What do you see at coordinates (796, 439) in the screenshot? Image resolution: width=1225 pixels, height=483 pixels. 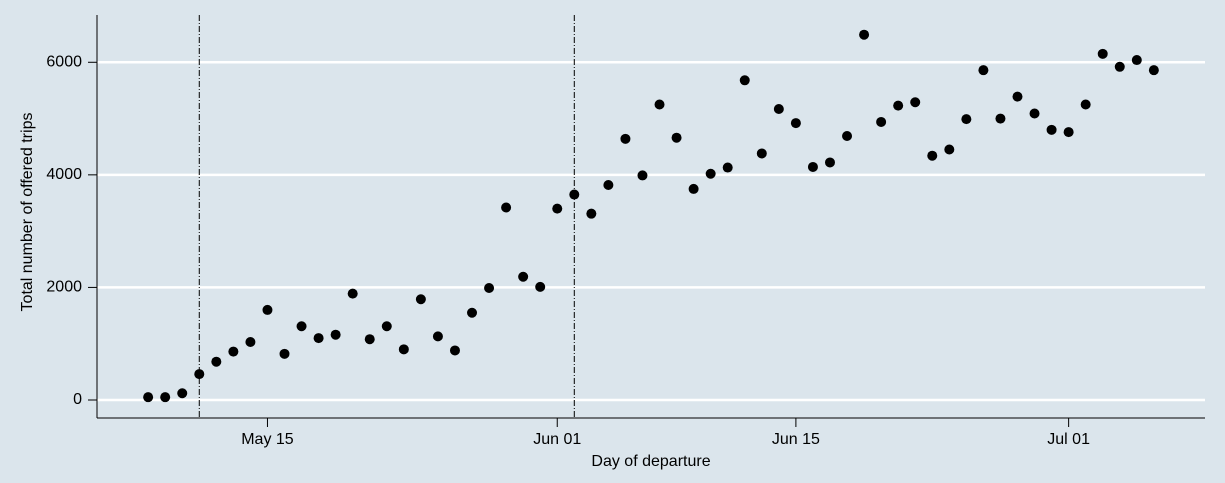 I see `x-tick-label: Jun 15` at bounding box center [796, 439].